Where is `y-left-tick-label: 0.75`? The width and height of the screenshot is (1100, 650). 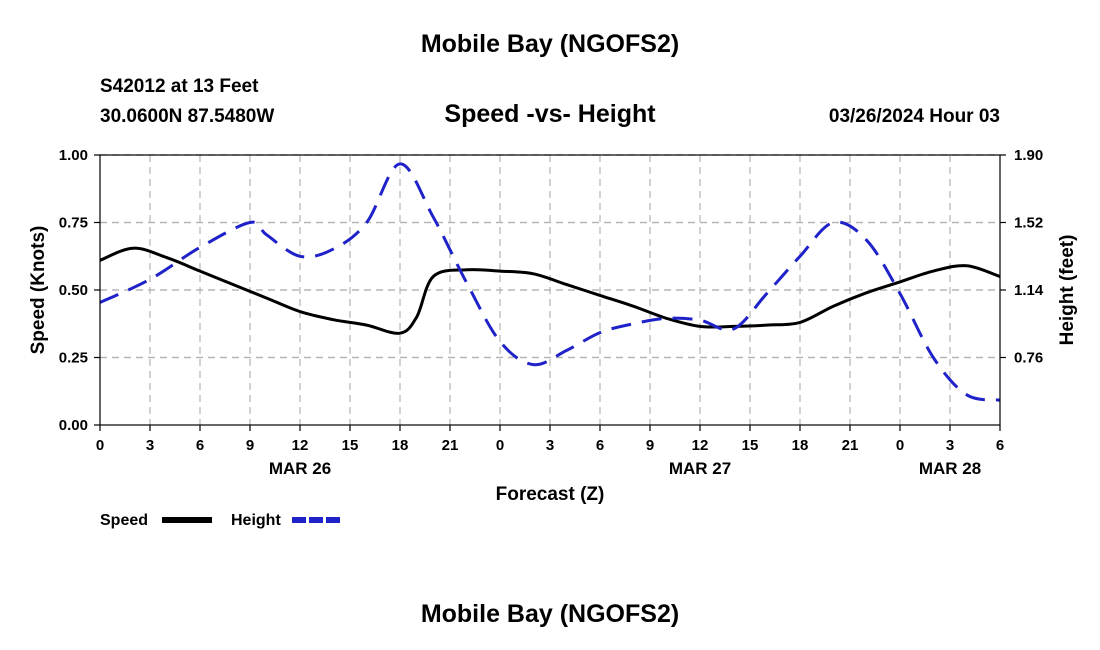
y-left-tick-label: 0.75 is located at coordinates (73, 223).